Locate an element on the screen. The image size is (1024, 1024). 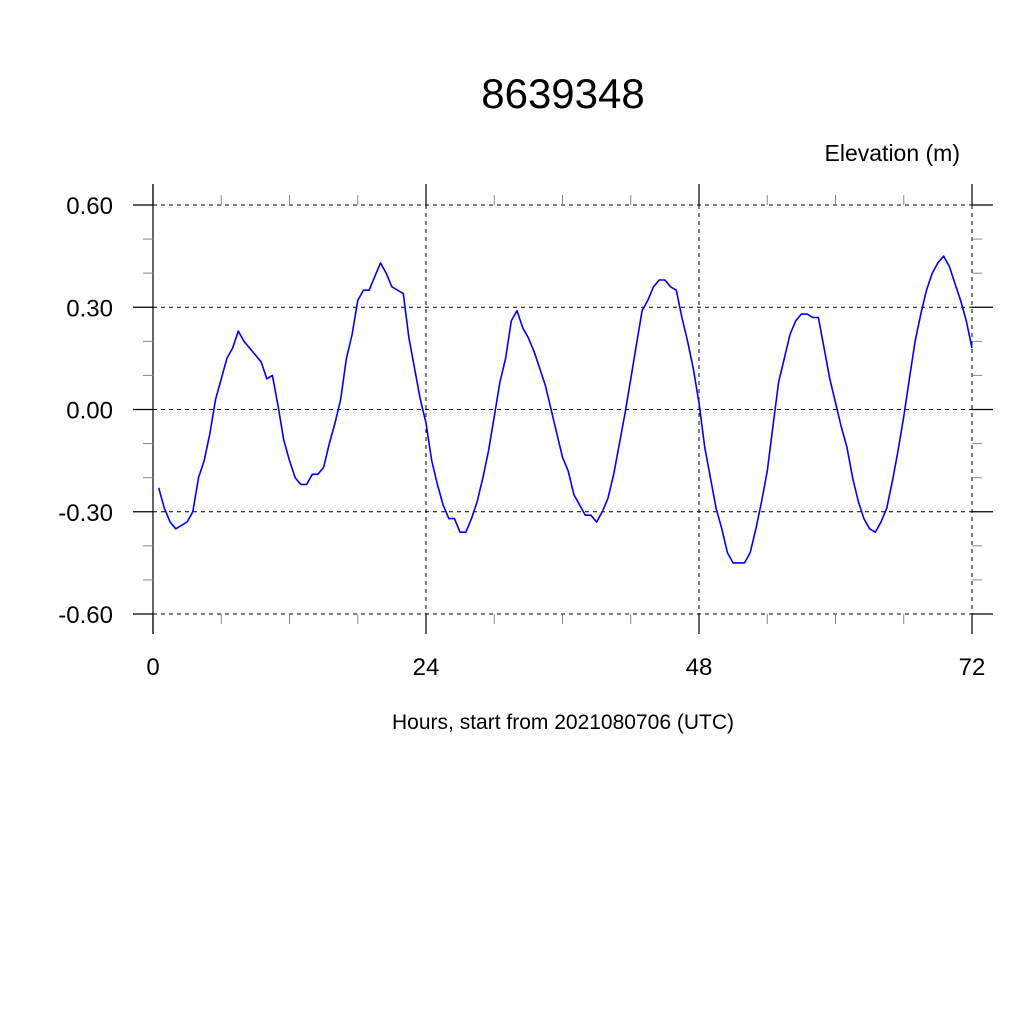
y-tick-label: -0.60 is located at coordinates (85, 615).